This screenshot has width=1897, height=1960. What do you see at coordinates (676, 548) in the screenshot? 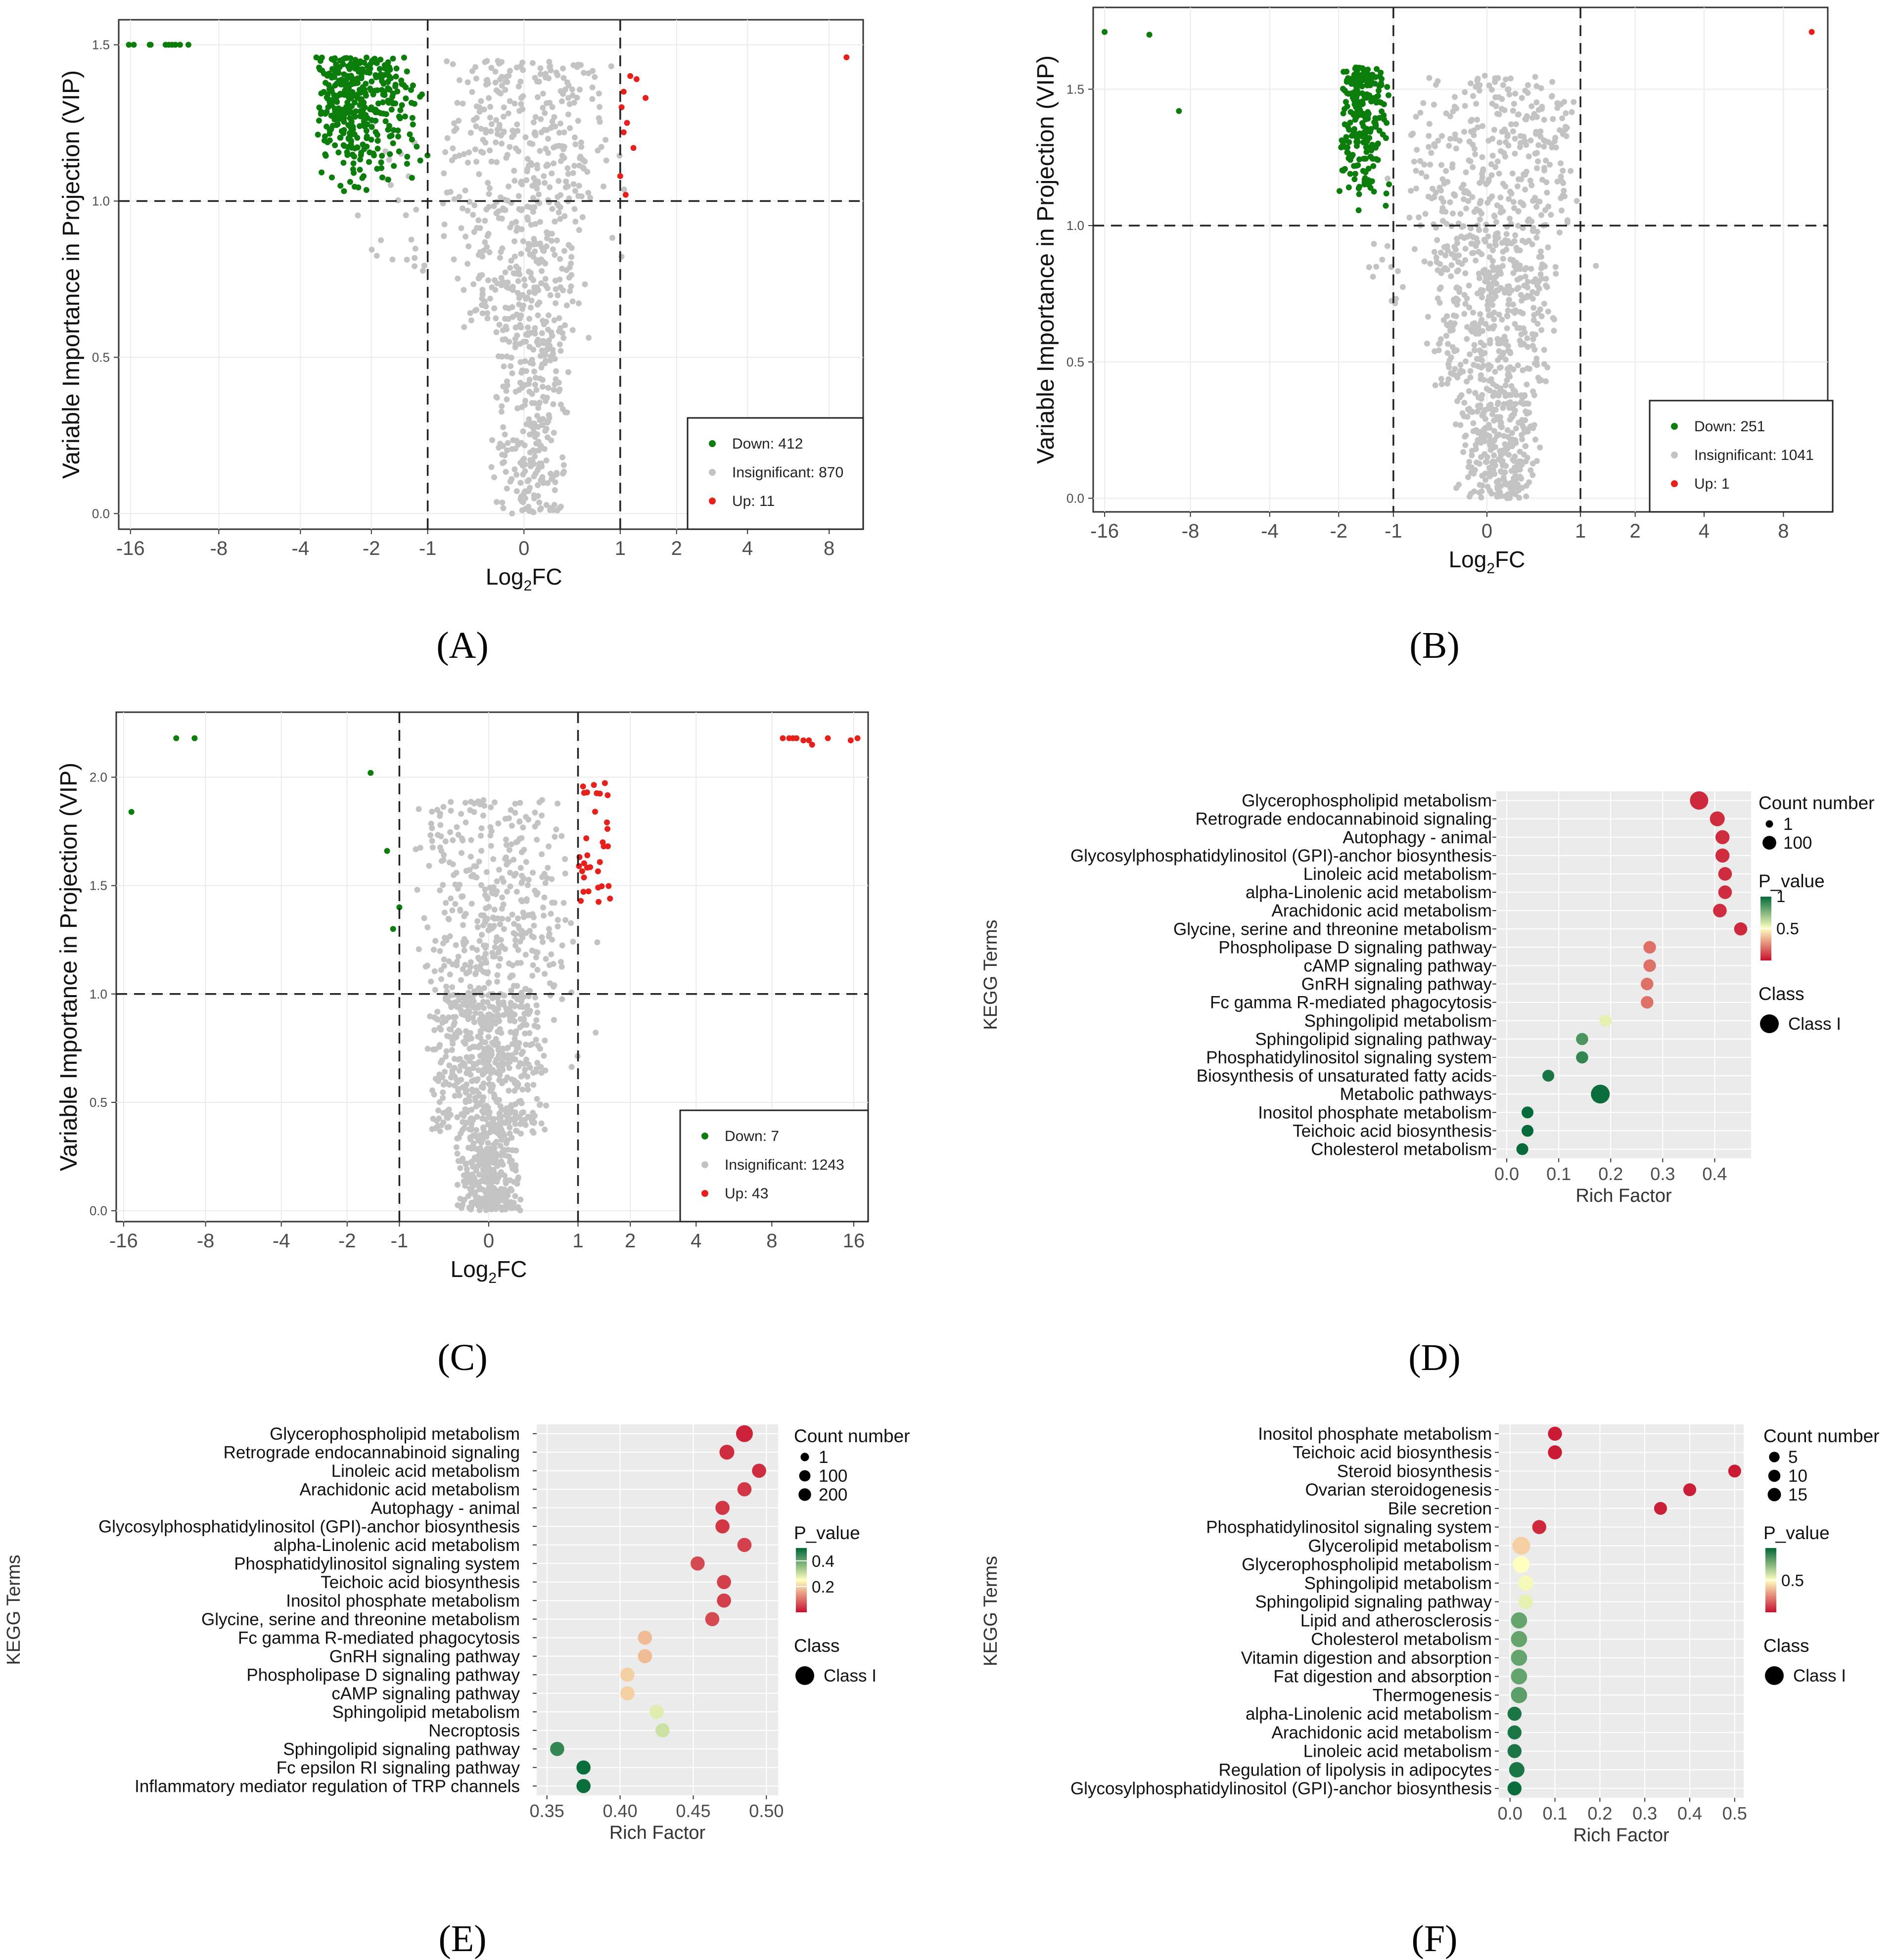
I see `x-tick-label: 2` at bounding box center [676, 548].